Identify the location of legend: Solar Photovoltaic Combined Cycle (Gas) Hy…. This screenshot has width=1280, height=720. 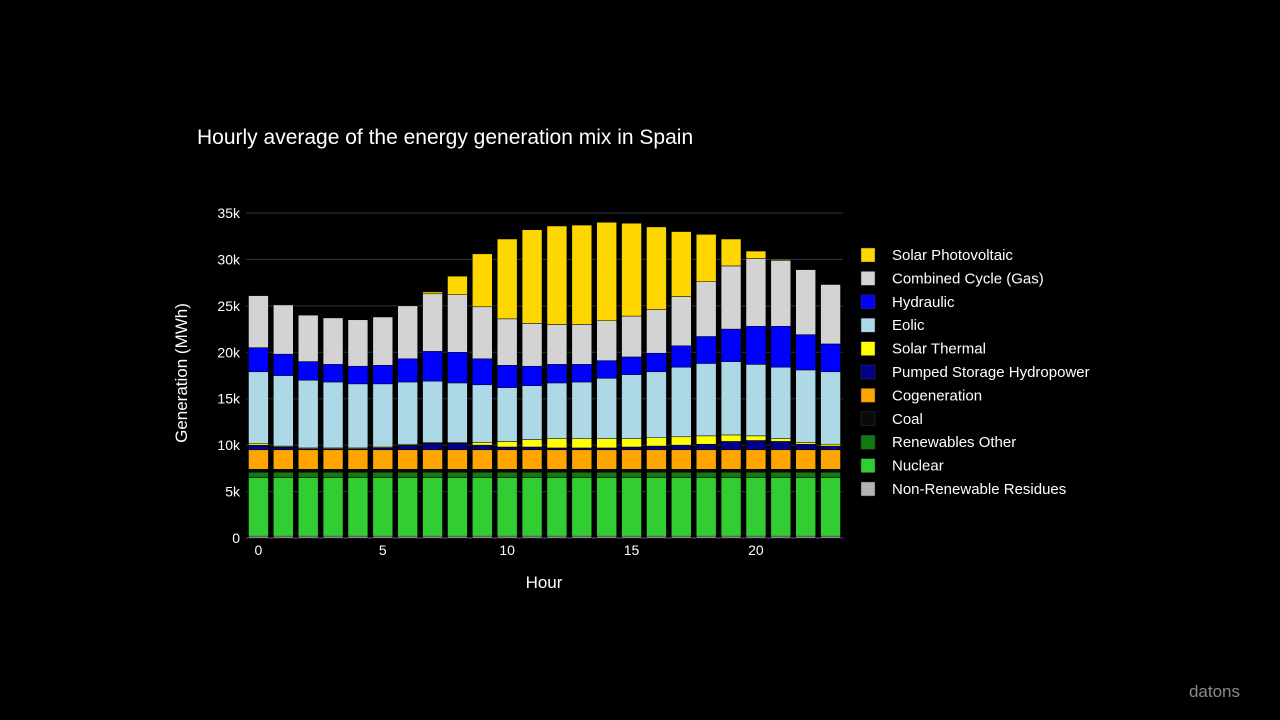
(975, 372).